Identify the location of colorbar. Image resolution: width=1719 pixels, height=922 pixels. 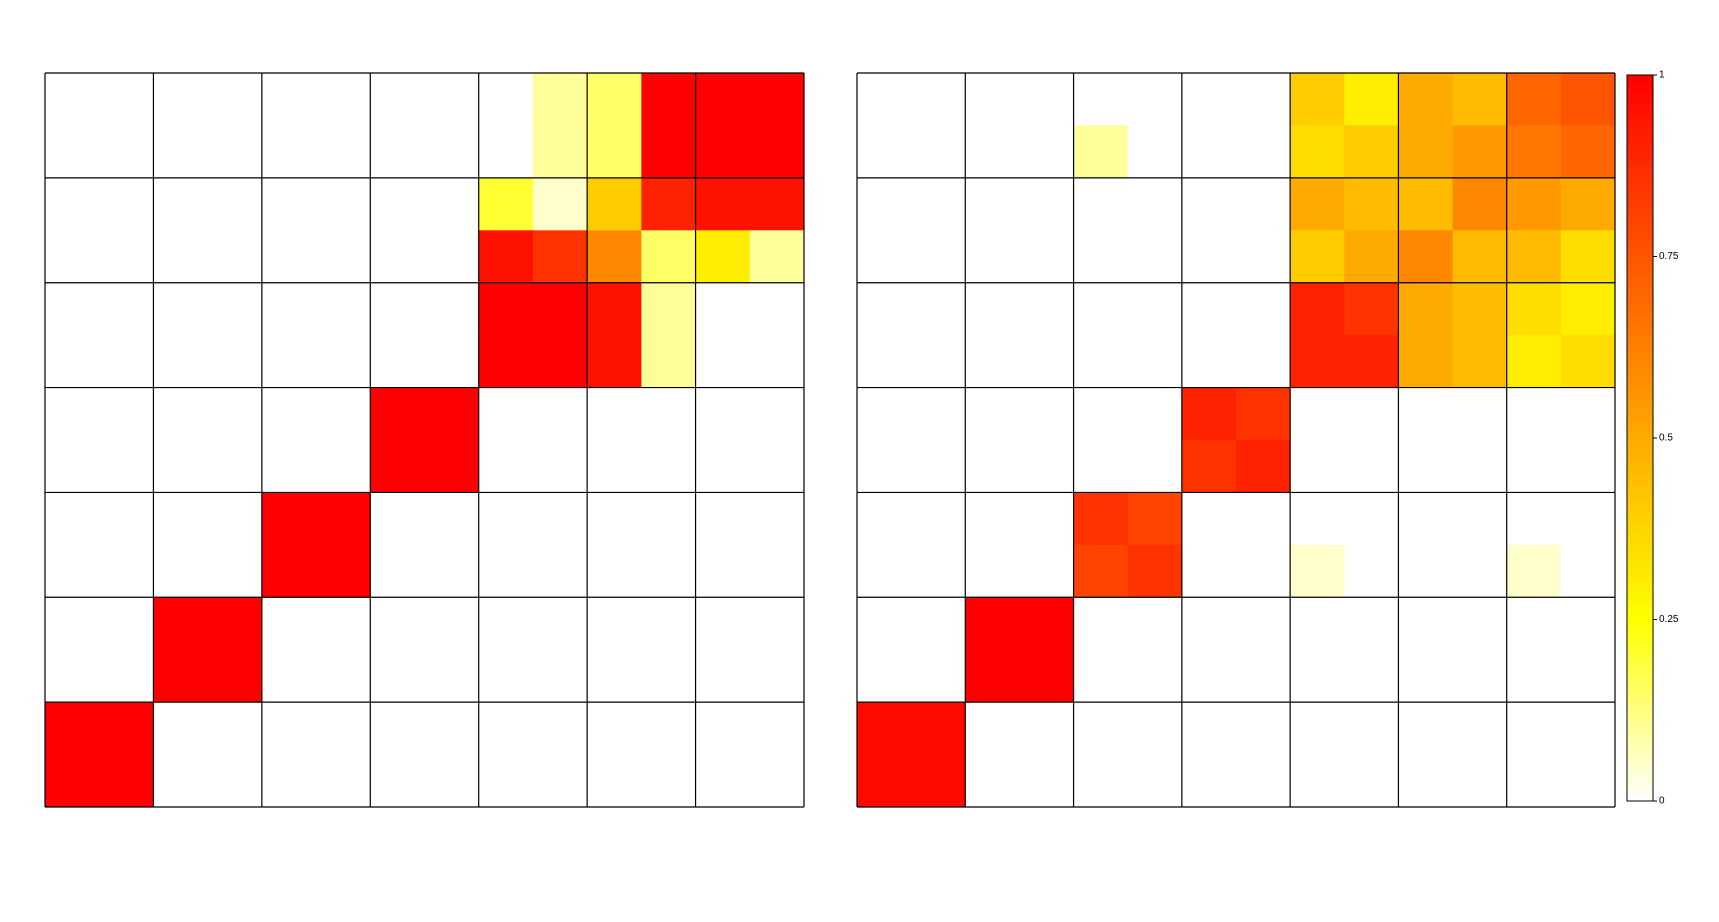
(1640, 438).